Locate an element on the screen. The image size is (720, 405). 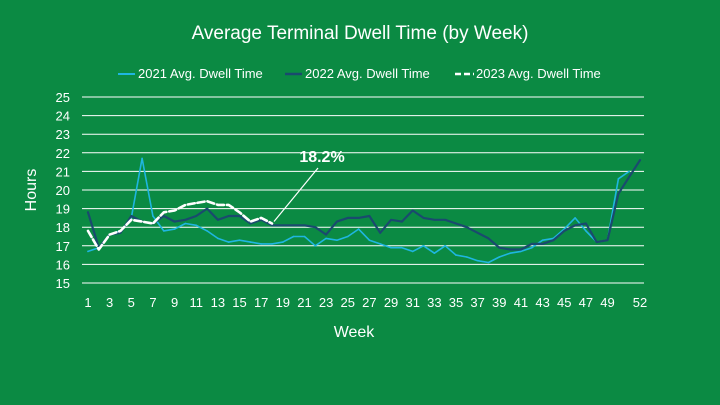
y-tick-label: 15 is located at coordinates (63, 283).